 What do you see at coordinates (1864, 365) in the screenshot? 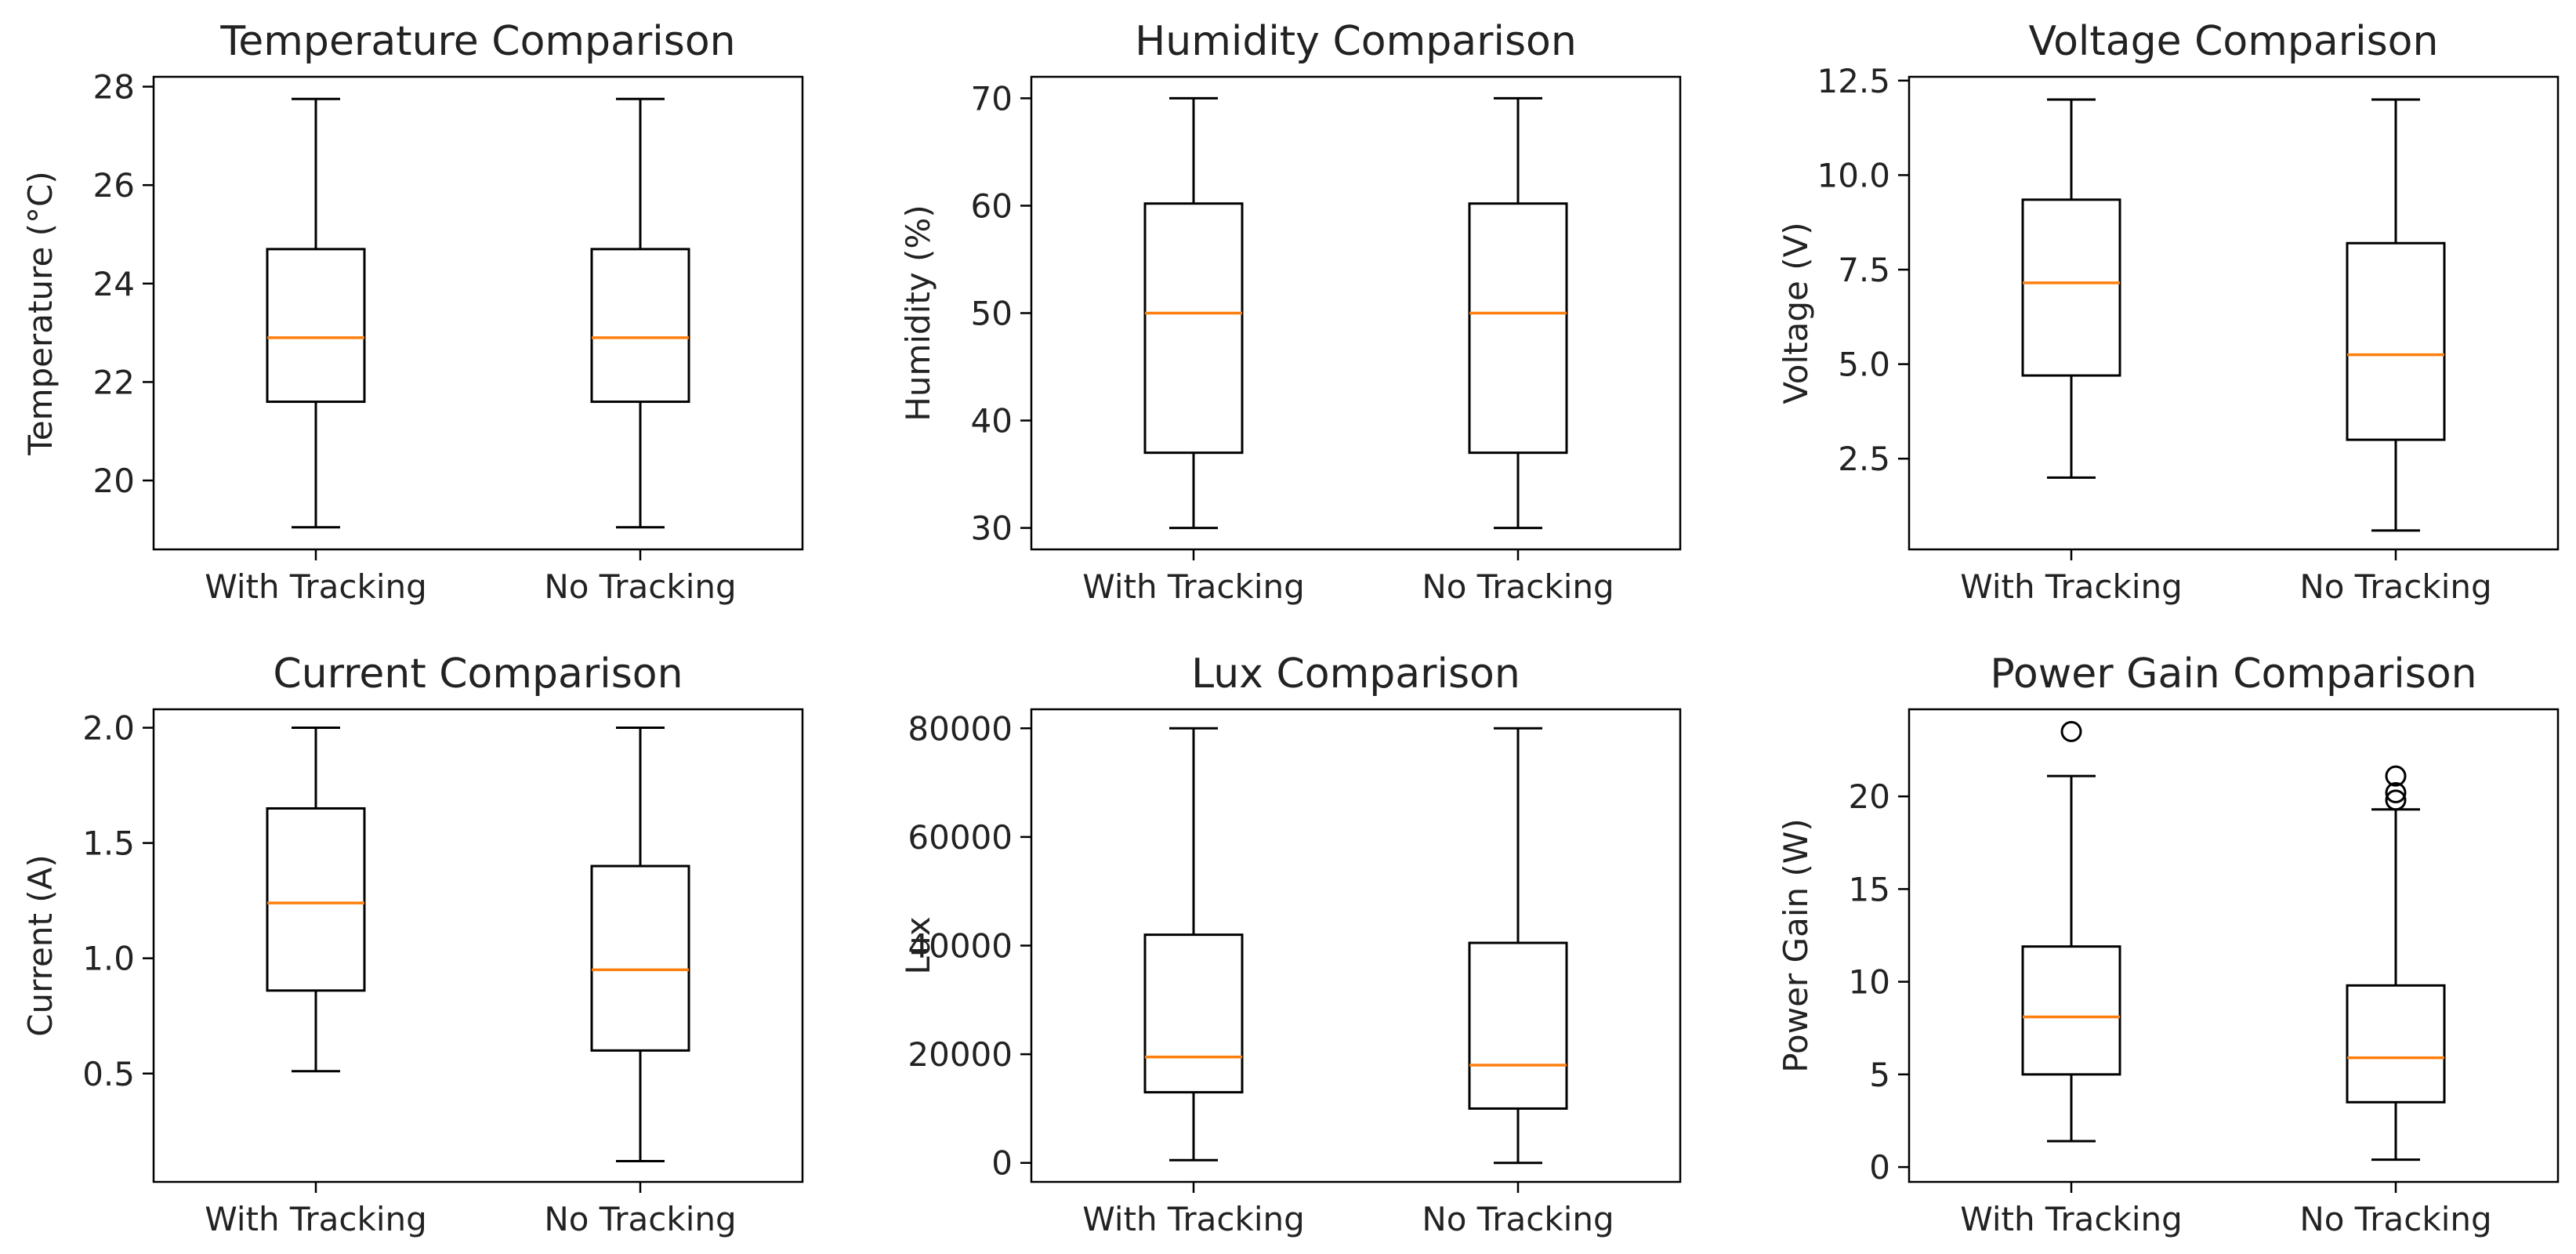
I see `y-tick-label: 5.0` at bounding box center [1864, 365].